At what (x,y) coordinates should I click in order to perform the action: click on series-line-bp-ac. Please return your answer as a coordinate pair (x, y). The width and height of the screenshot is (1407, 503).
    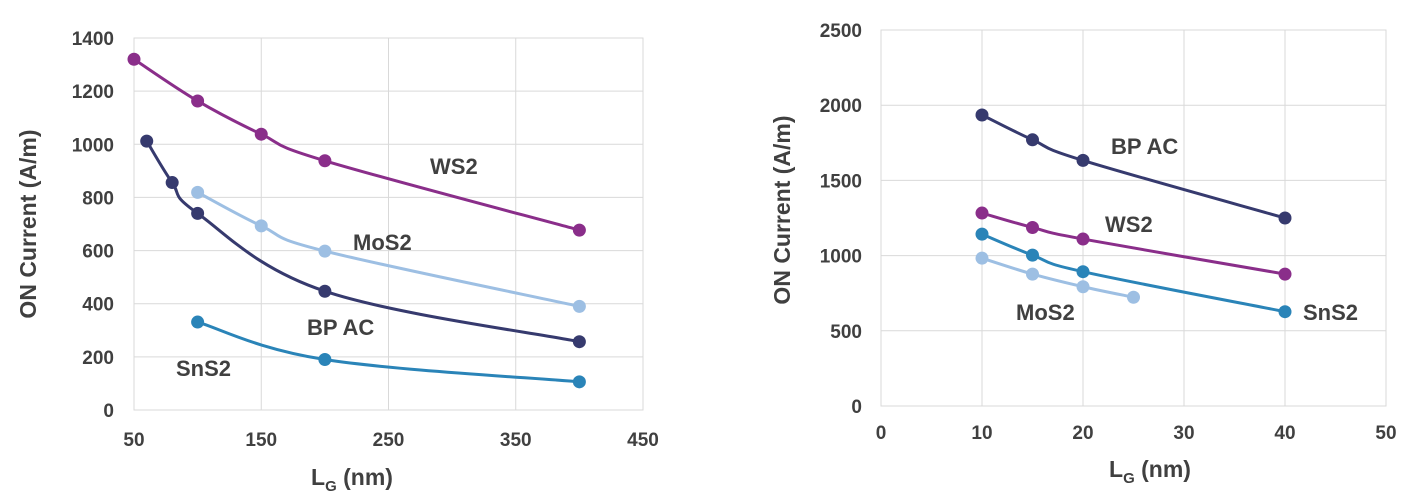
    Looking at the image, I should click on (1133, 166).